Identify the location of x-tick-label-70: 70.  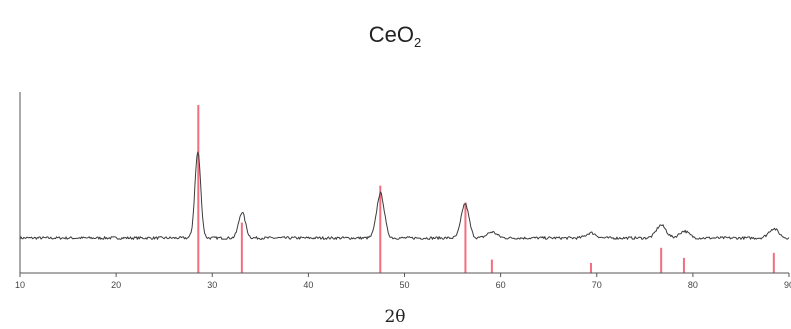
(597, 285).